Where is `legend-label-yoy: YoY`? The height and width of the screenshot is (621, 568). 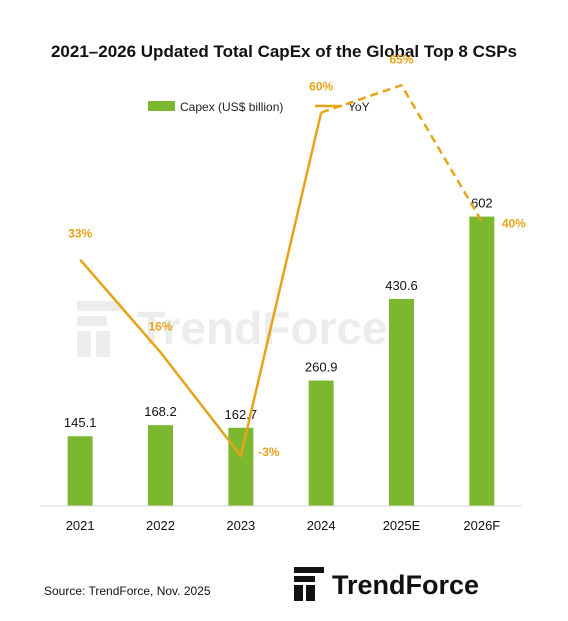
legend-label-yoy: YoY is located at coordinates (359, 107).